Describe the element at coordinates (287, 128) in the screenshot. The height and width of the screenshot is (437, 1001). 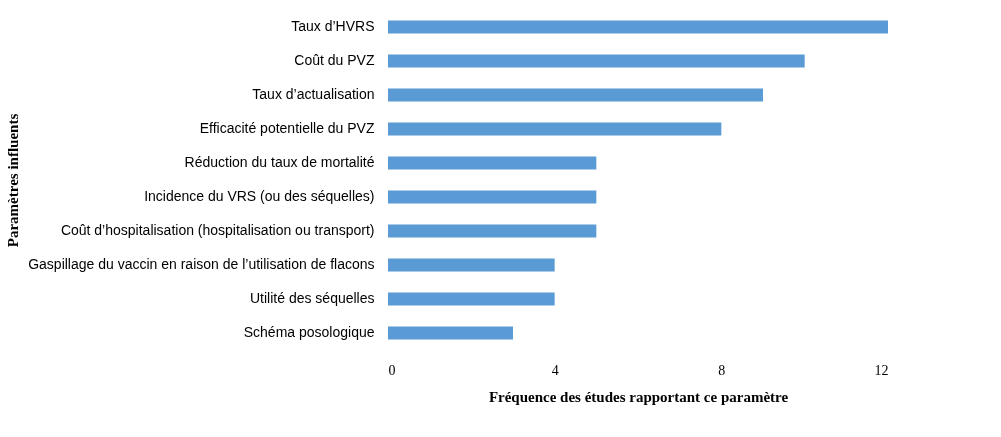
I see `y-tick-label: Efficacité potentielle du PVZ` at that location.